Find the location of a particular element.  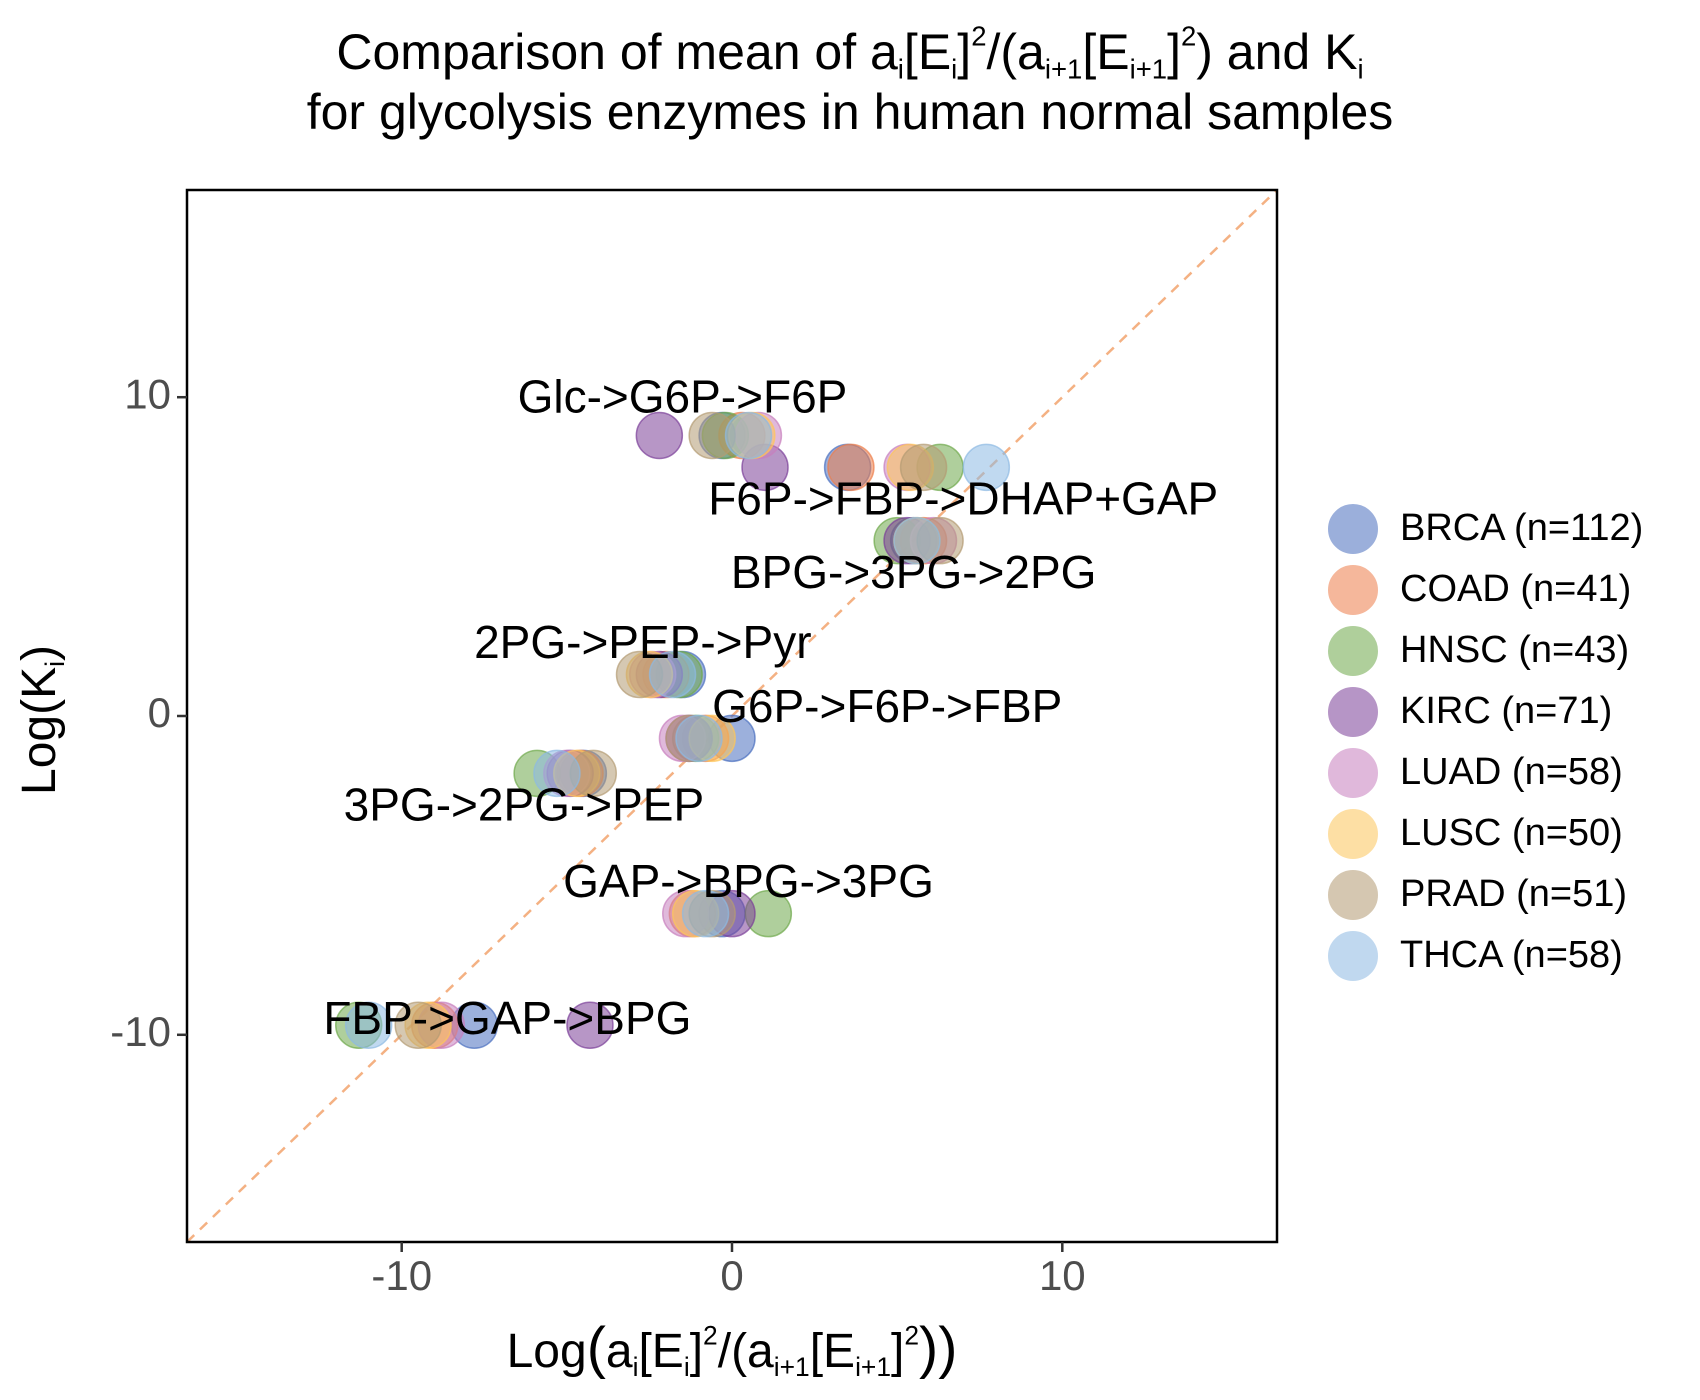

legend-item: PRAD (n=51) is located at coordinates (1485, 894).